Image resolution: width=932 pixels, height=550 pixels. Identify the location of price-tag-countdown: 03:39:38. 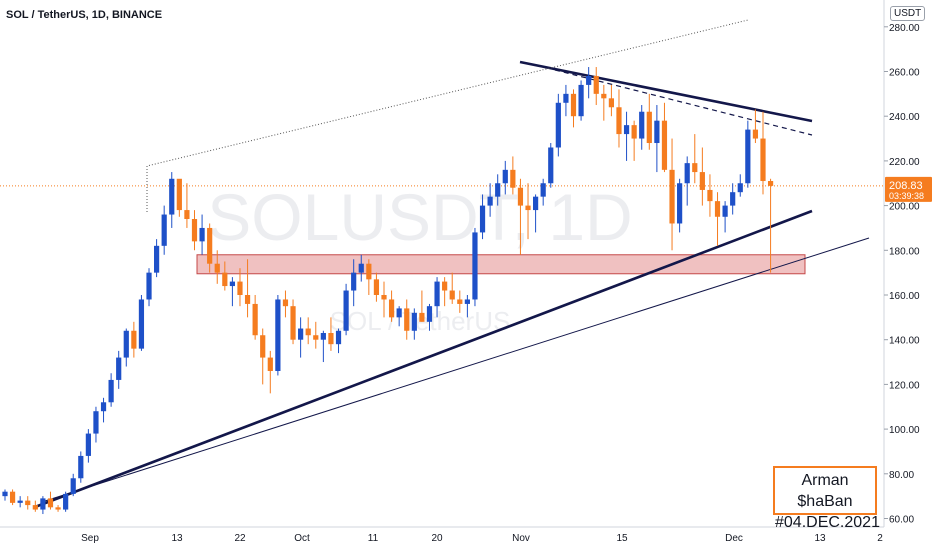
(906, 196).